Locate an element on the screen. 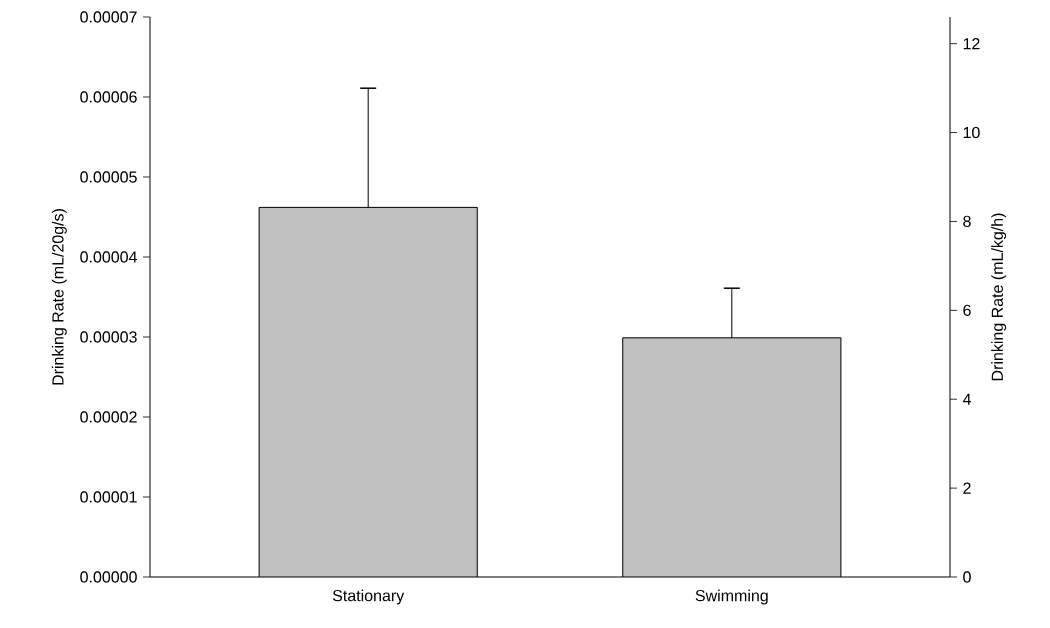 This screenshot has height=628, width=1050. y-tick-label: 0.00007 is located at coordinates (108, 17).